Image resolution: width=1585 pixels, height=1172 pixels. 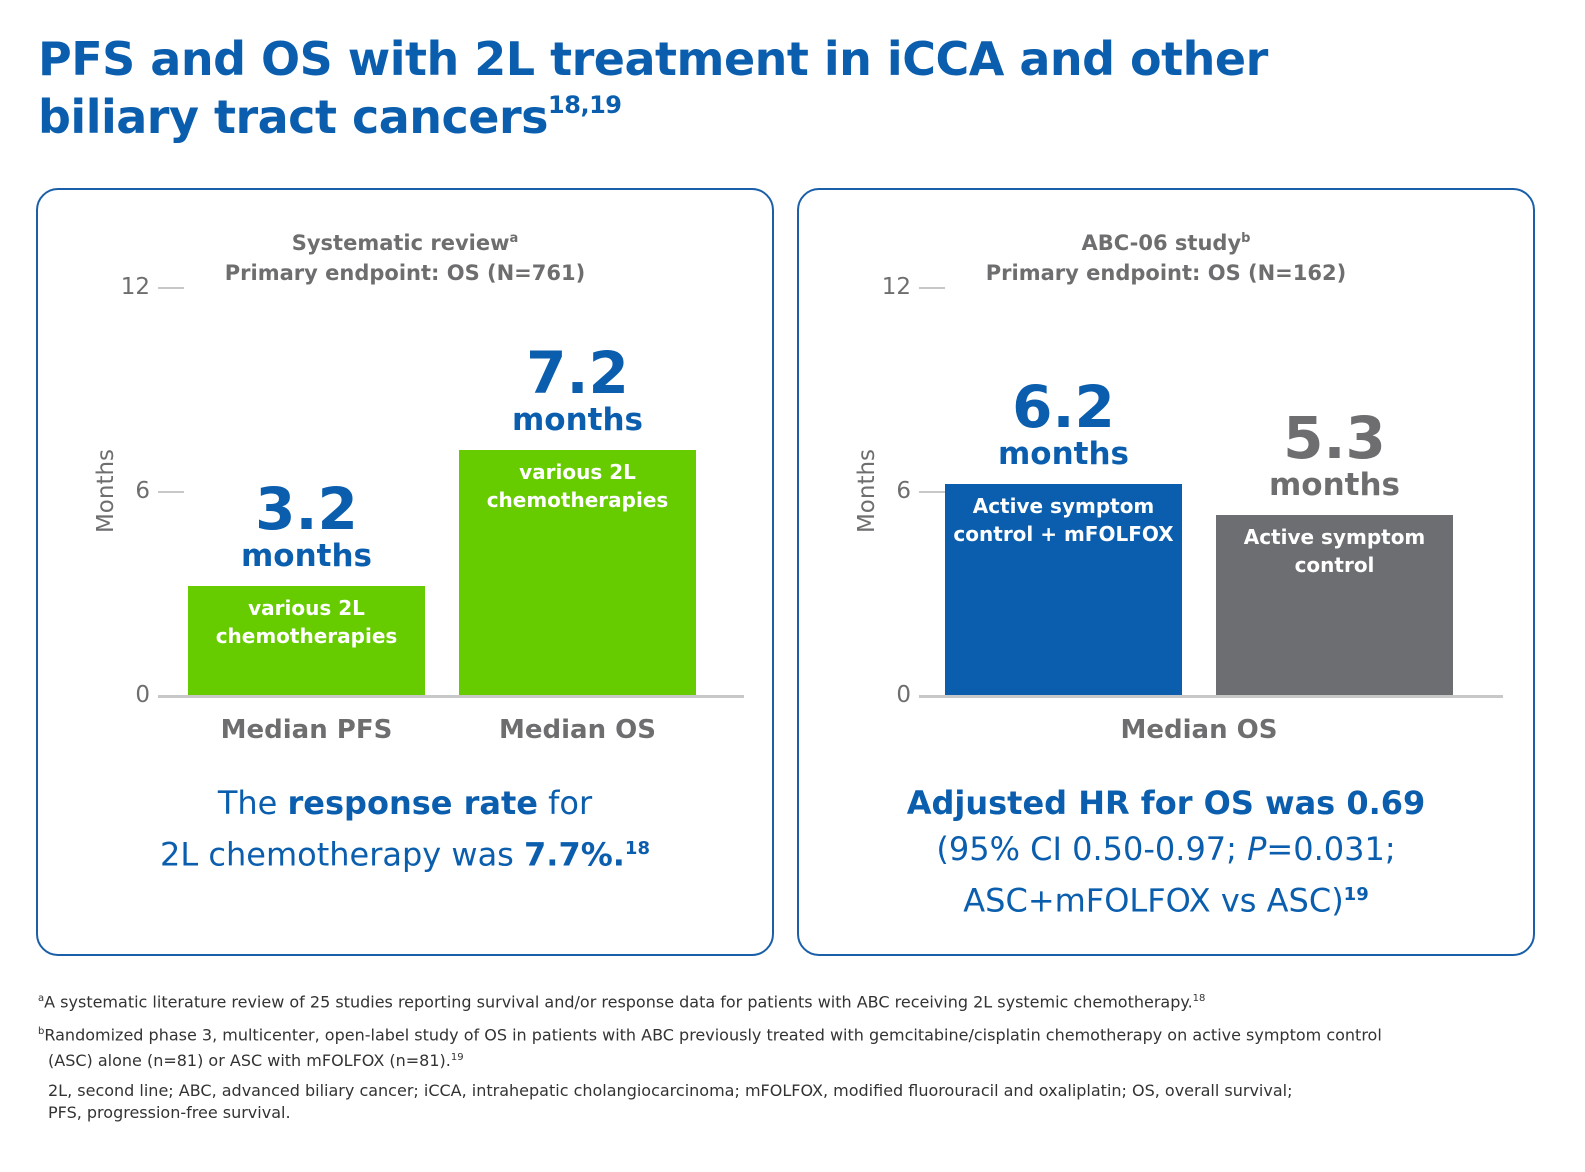 I want to click on footnote-ref: 19, so click(x=457, y=1057).